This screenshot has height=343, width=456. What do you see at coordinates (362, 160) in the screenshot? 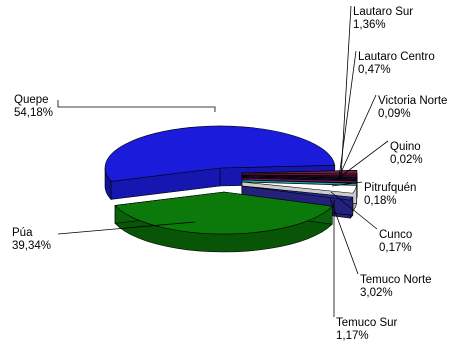
I see `leader-quino` at bounding box center [362, 160].